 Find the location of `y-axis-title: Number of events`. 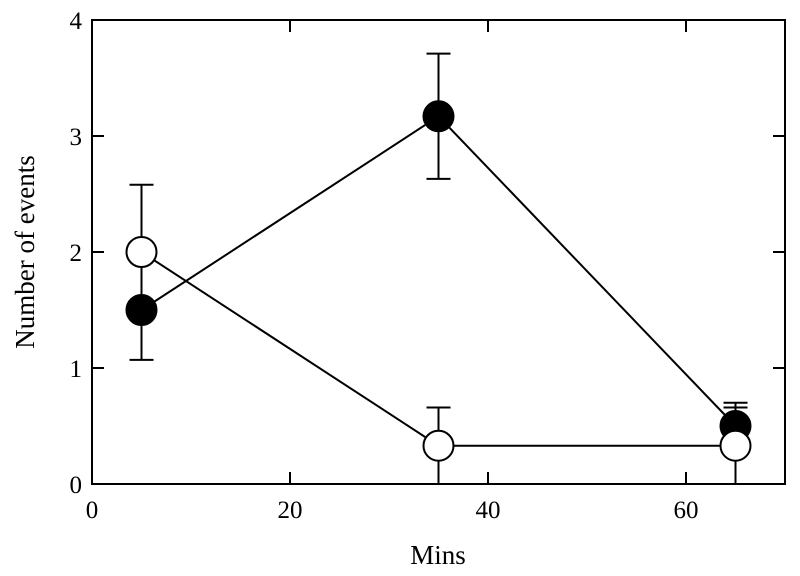

y-axis-title: Number of events is located at coordinates (25, 251).